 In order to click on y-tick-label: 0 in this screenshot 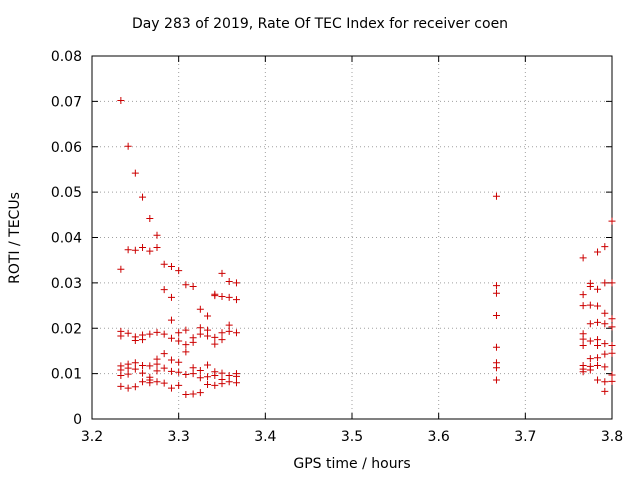, I will do `click(77, 420)`.